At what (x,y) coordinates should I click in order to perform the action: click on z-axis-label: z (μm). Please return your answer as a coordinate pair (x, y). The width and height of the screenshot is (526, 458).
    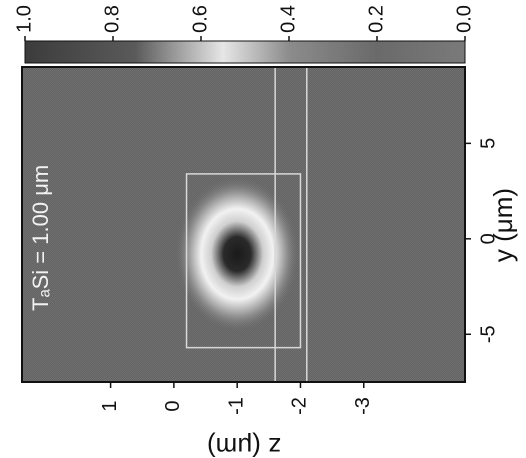
    Looking at the image, I should click on (244, 445).